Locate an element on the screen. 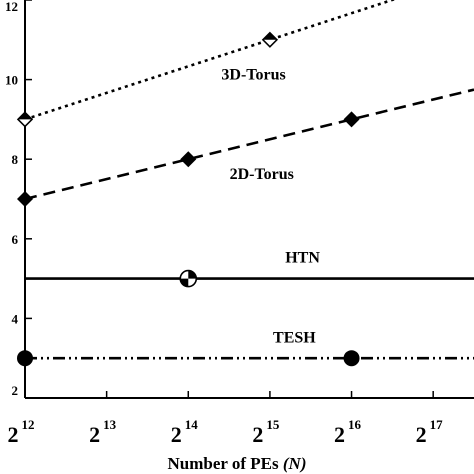 Image resolution: width=474 pixels, height=474 pixels. x-axis-label: Number of PEs (N) is located at coordinates (237, 463).